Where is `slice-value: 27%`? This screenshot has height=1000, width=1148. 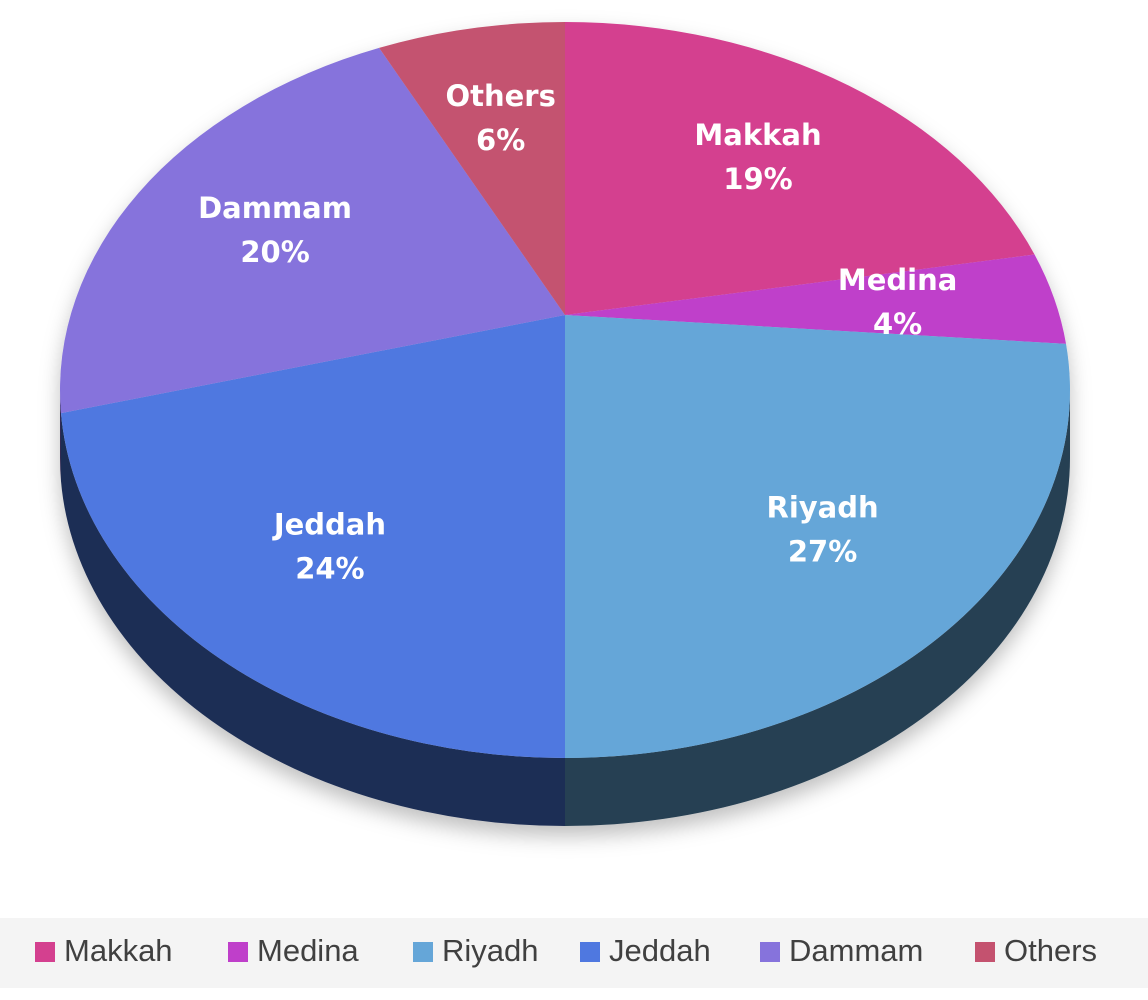 slice-value: 27% is located at coordinates (822, 551).